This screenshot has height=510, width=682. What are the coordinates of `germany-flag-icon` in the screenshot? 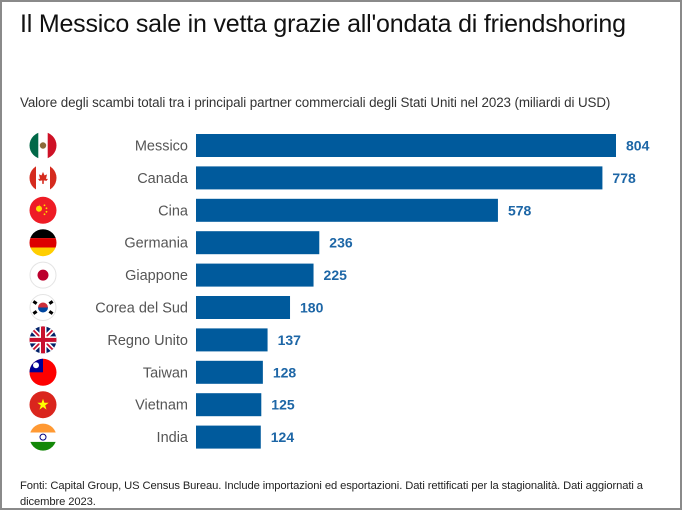 It's located at (43, 243).